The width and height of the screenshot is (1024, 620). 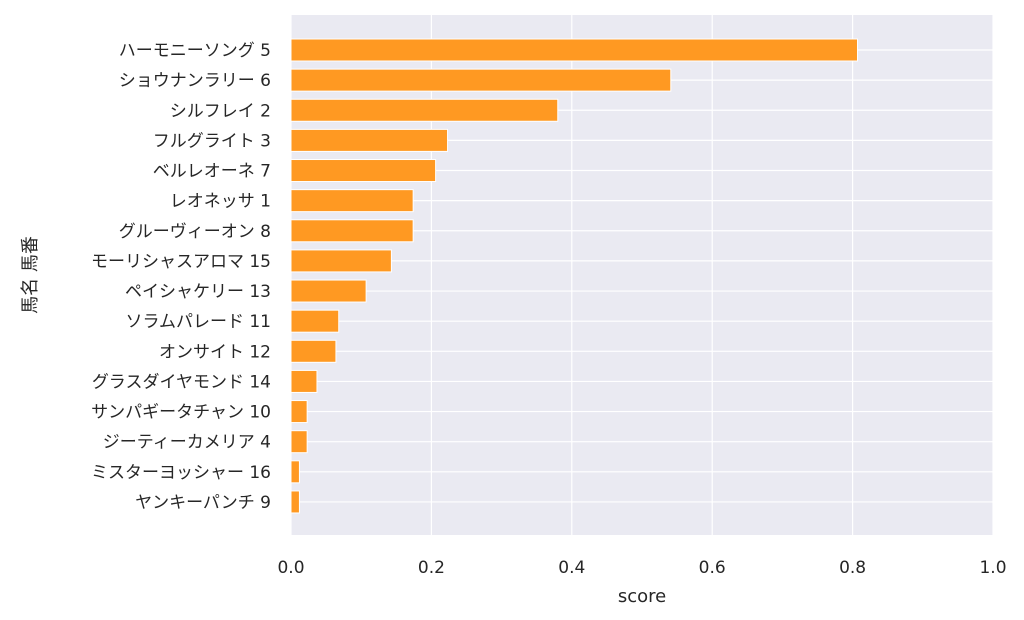 What do you see at coordinates (571, 568) in the screenshot?
I see `x-tick-label: 0.4` at bounding box center [571, 568].